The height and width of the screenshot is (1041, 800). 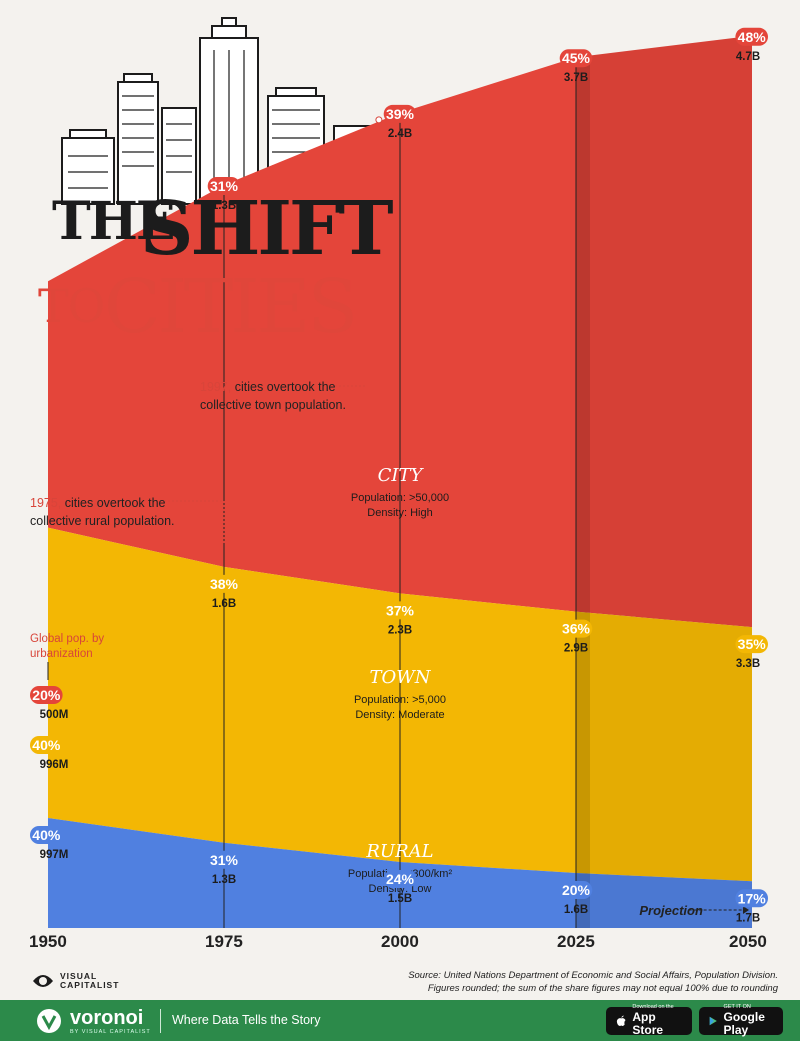 What do you see at coordinates (748, 57) in the screenshot?
I see `point-city-2050-count: 4.7B` at bounding box center [748, 57].